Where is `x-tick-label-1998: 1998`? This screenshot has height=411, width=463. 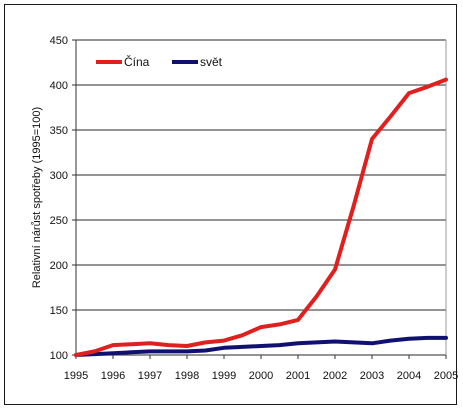
x-tick-label-1998: 1998 is located at coordinates (187, 376).